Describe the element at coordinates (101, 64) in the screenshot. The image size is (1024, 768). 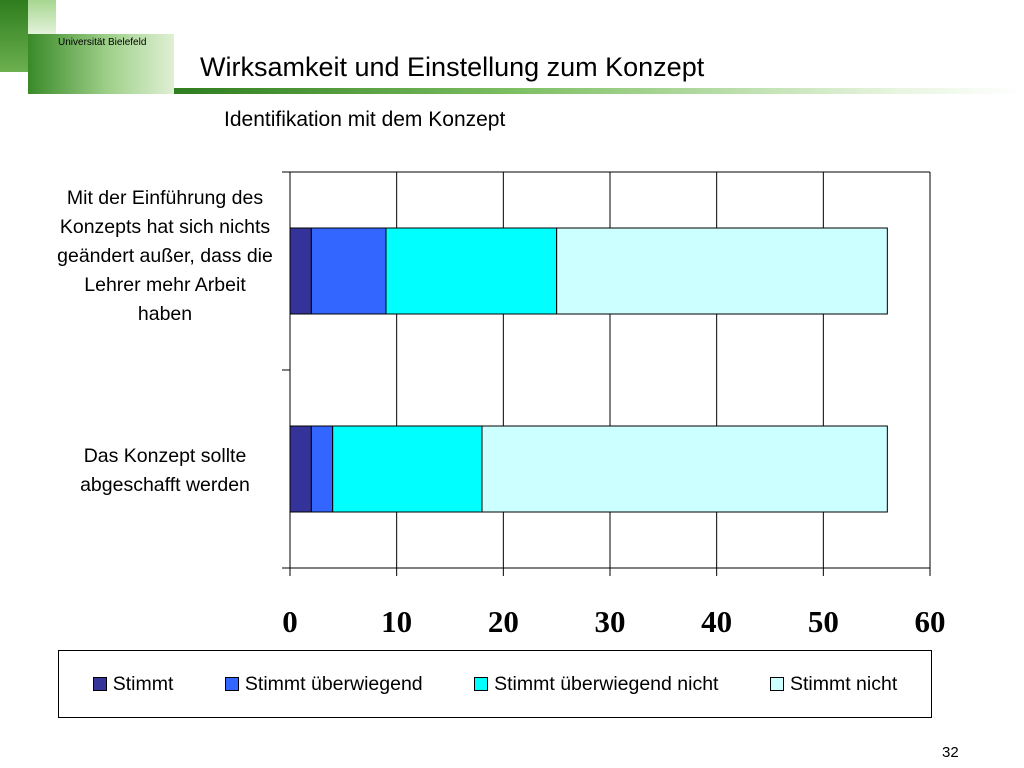
I see `header-logo-block` at that location.